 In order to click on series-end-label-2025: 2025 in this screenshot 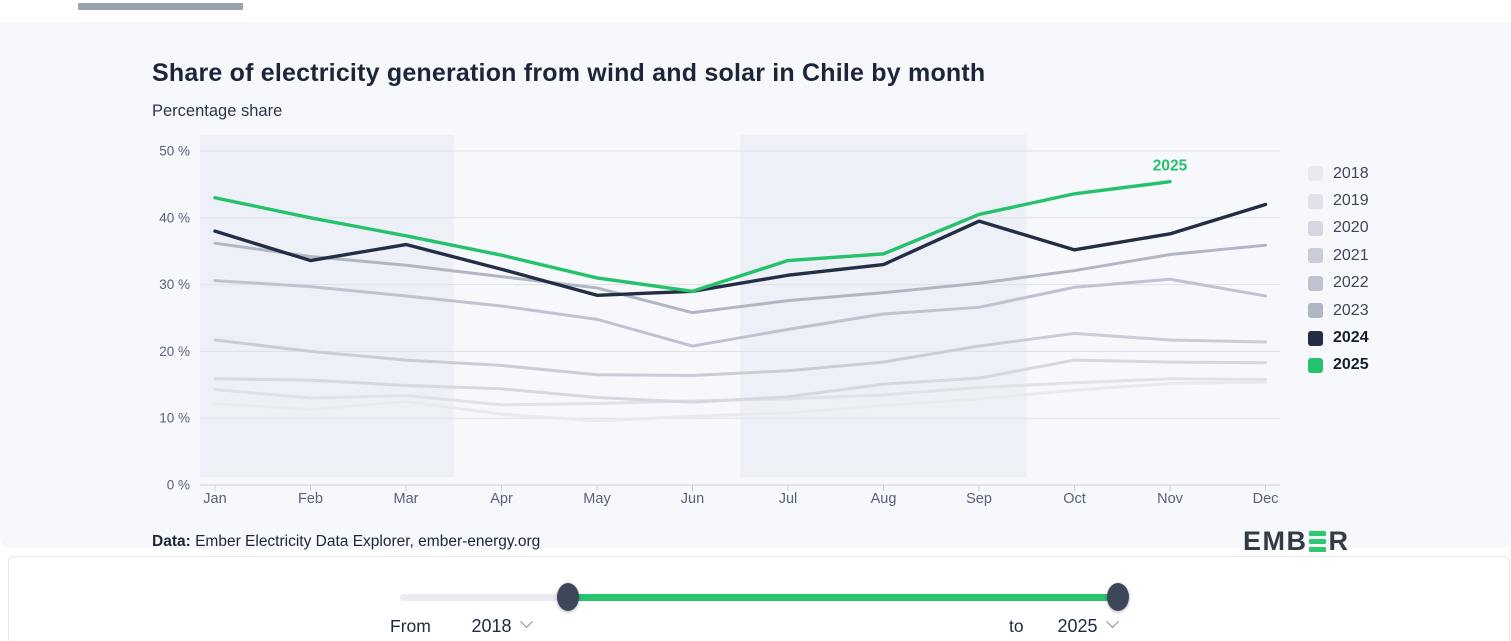, I will do `click(1170, 166)`.